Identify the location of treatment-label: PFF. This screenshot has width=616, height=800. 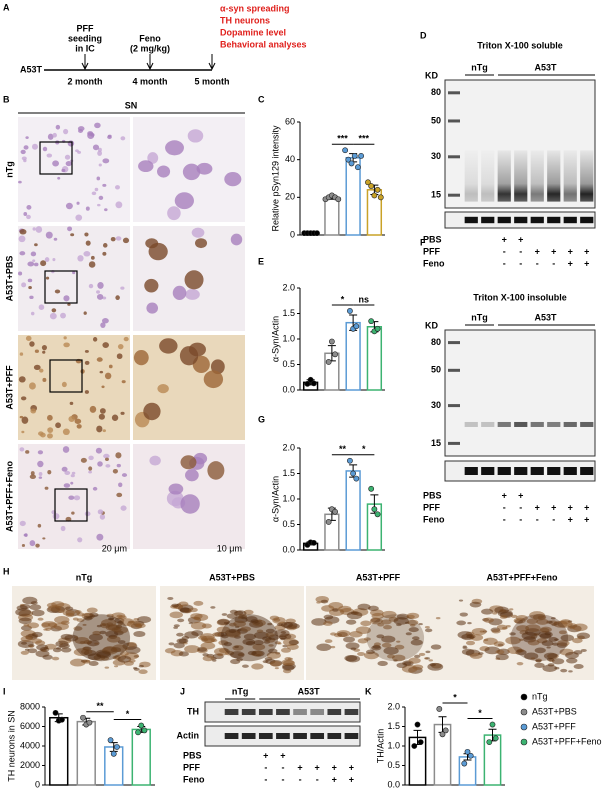
(192, 767).